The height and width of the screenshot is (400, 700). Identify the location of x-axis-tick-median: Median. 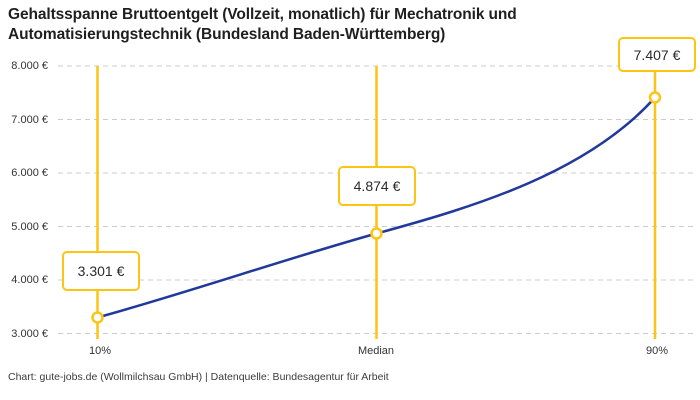
(376, 351).